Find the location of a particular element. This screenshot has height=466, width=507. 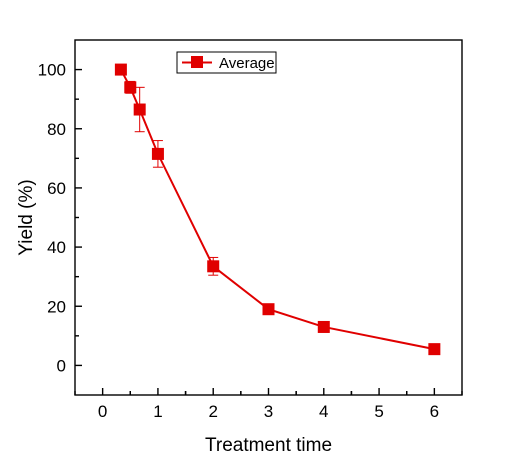

x-tick-label-6: 6 is located at coordinates (434, 411).